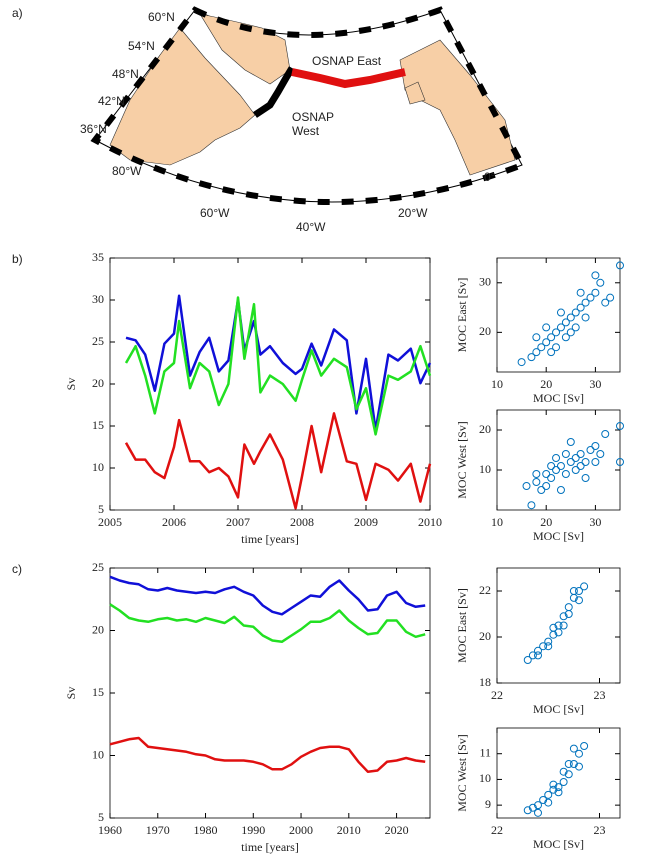  What do you see at coordinates (397, 830) in the screenshot?
I see `x-tick-label: 2020` at bounding box center [397, 830].